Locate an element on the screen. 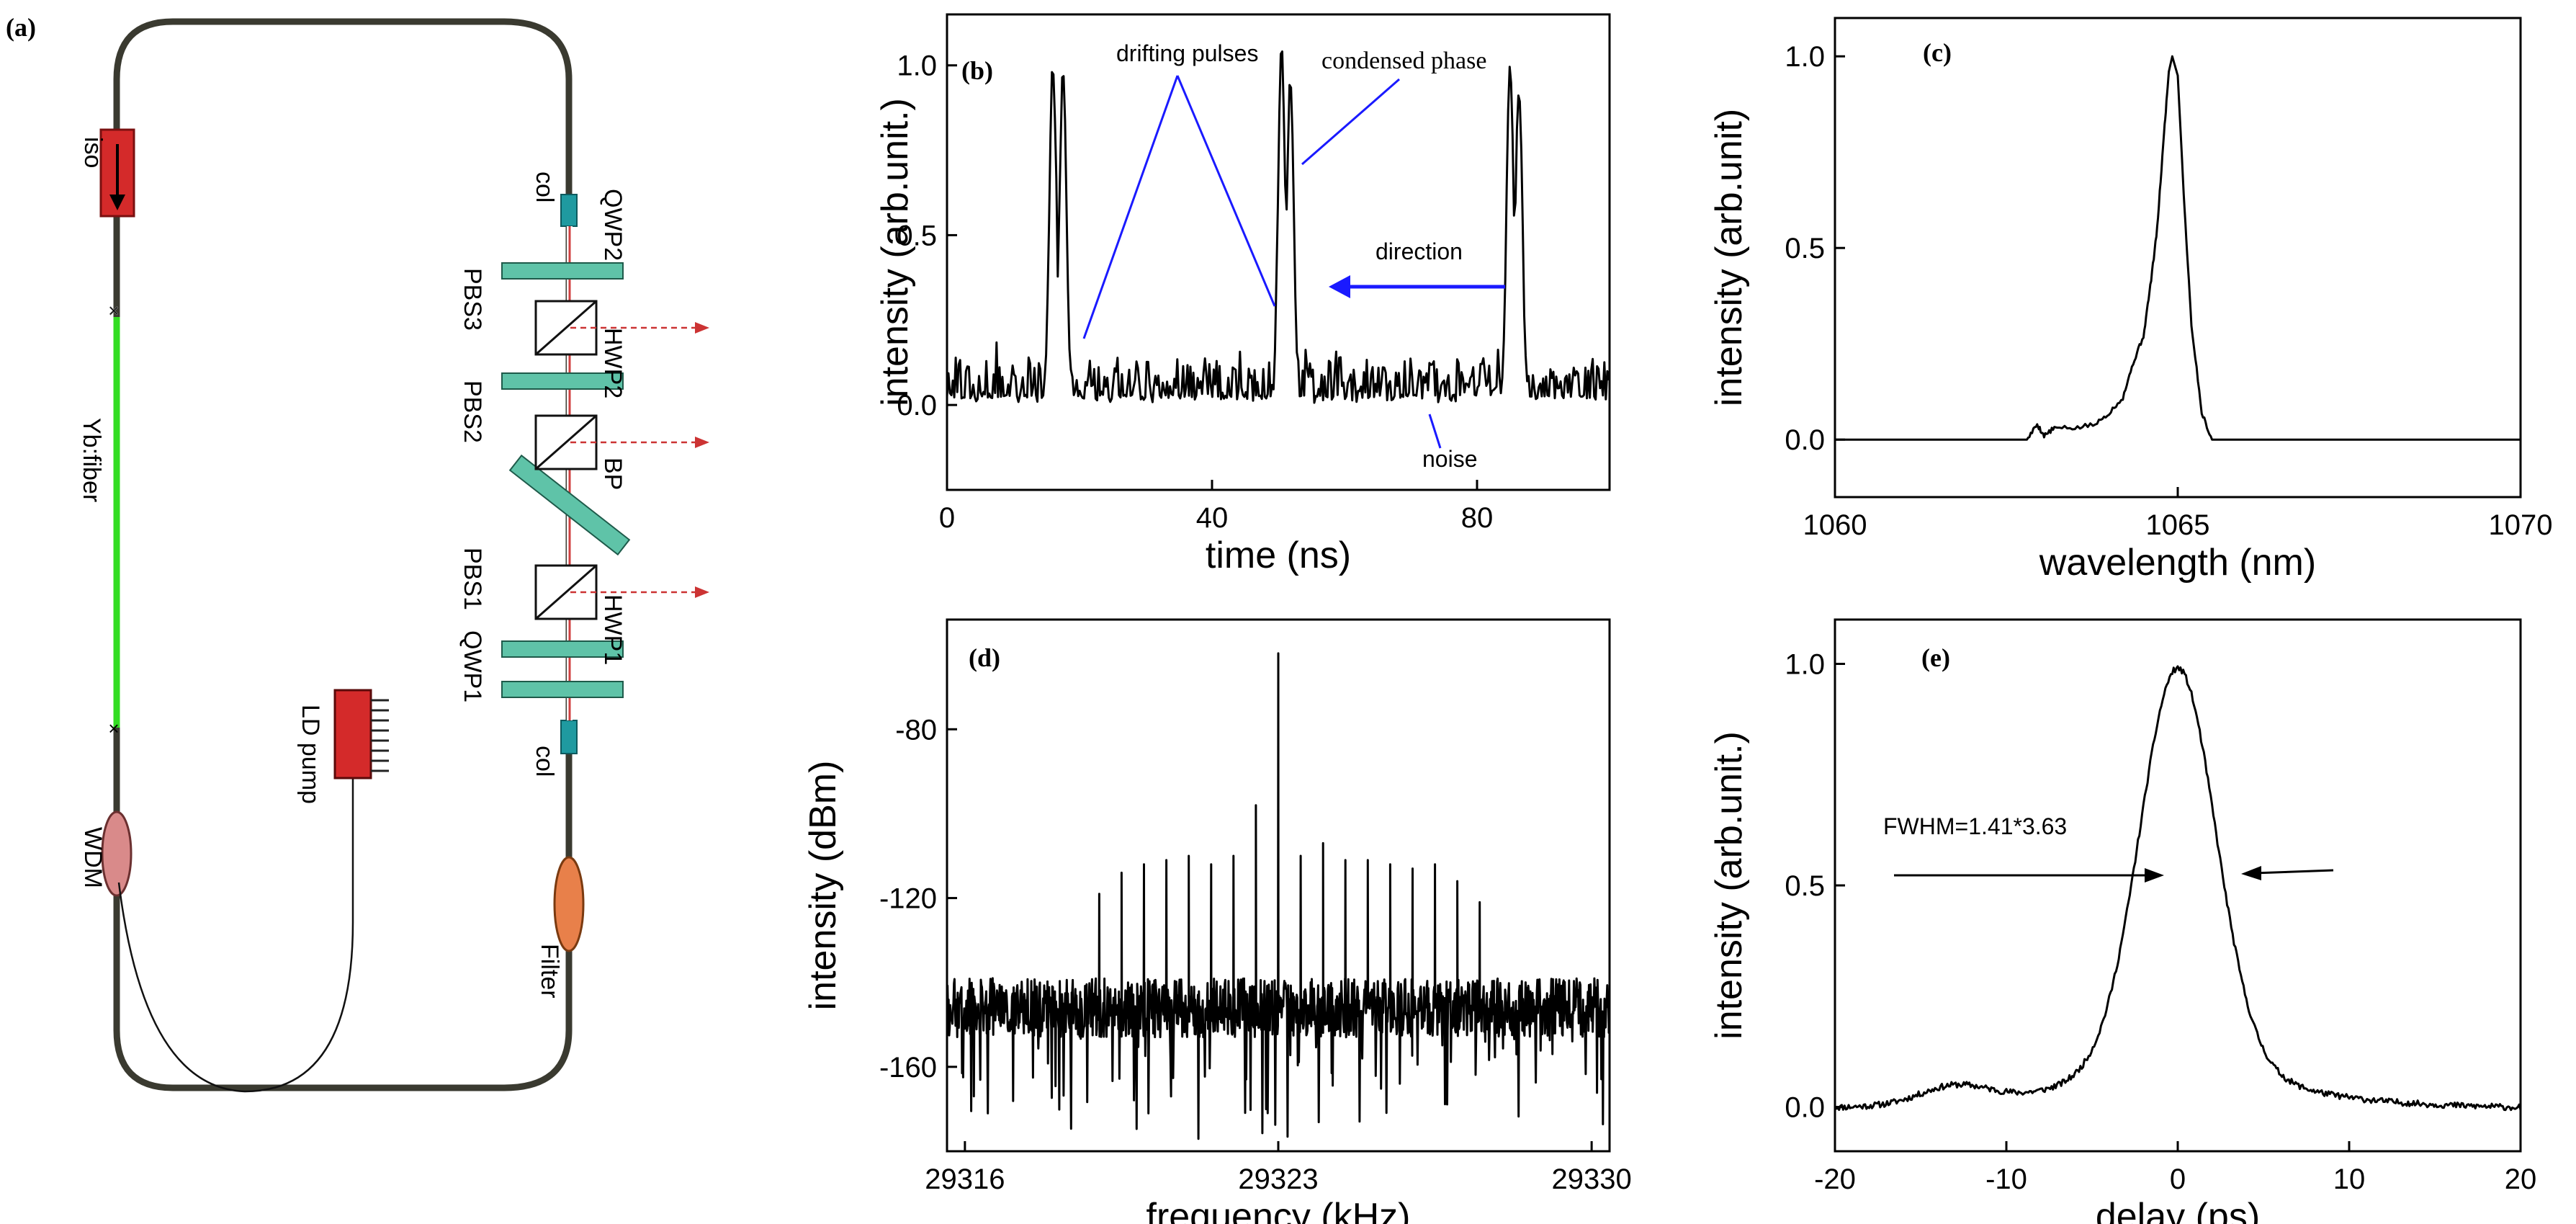  collimator-bottom is located at coordinates (569, 737).